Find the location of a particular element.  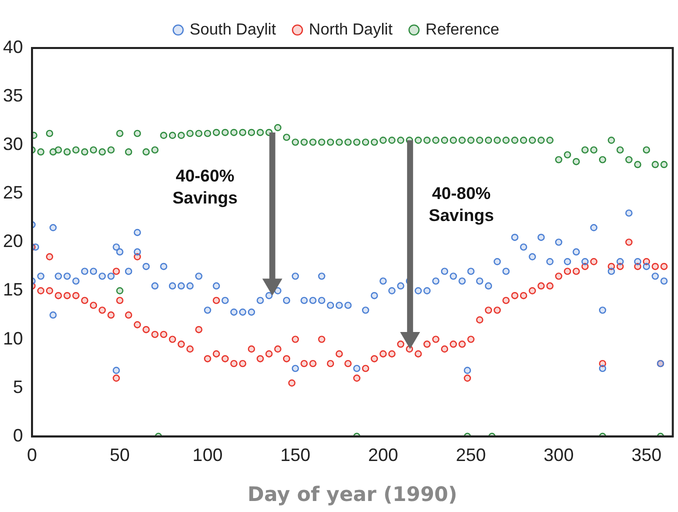

x-axis-title: Day of year (1990) is located at coordinates (353, 494).